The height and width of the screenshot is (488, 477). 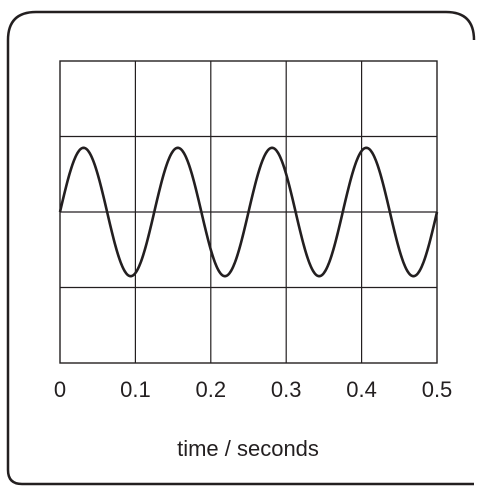 I want to click on x-tick-label: 0, so click(x=60, y=389).